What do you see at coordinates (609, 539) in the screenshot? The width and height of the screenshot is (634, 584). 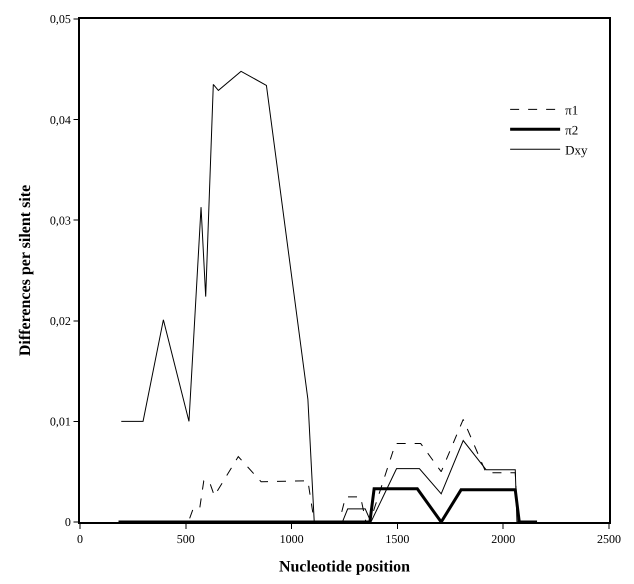 I see `x-tick-label: 2500` at bounding box center [609, 539].